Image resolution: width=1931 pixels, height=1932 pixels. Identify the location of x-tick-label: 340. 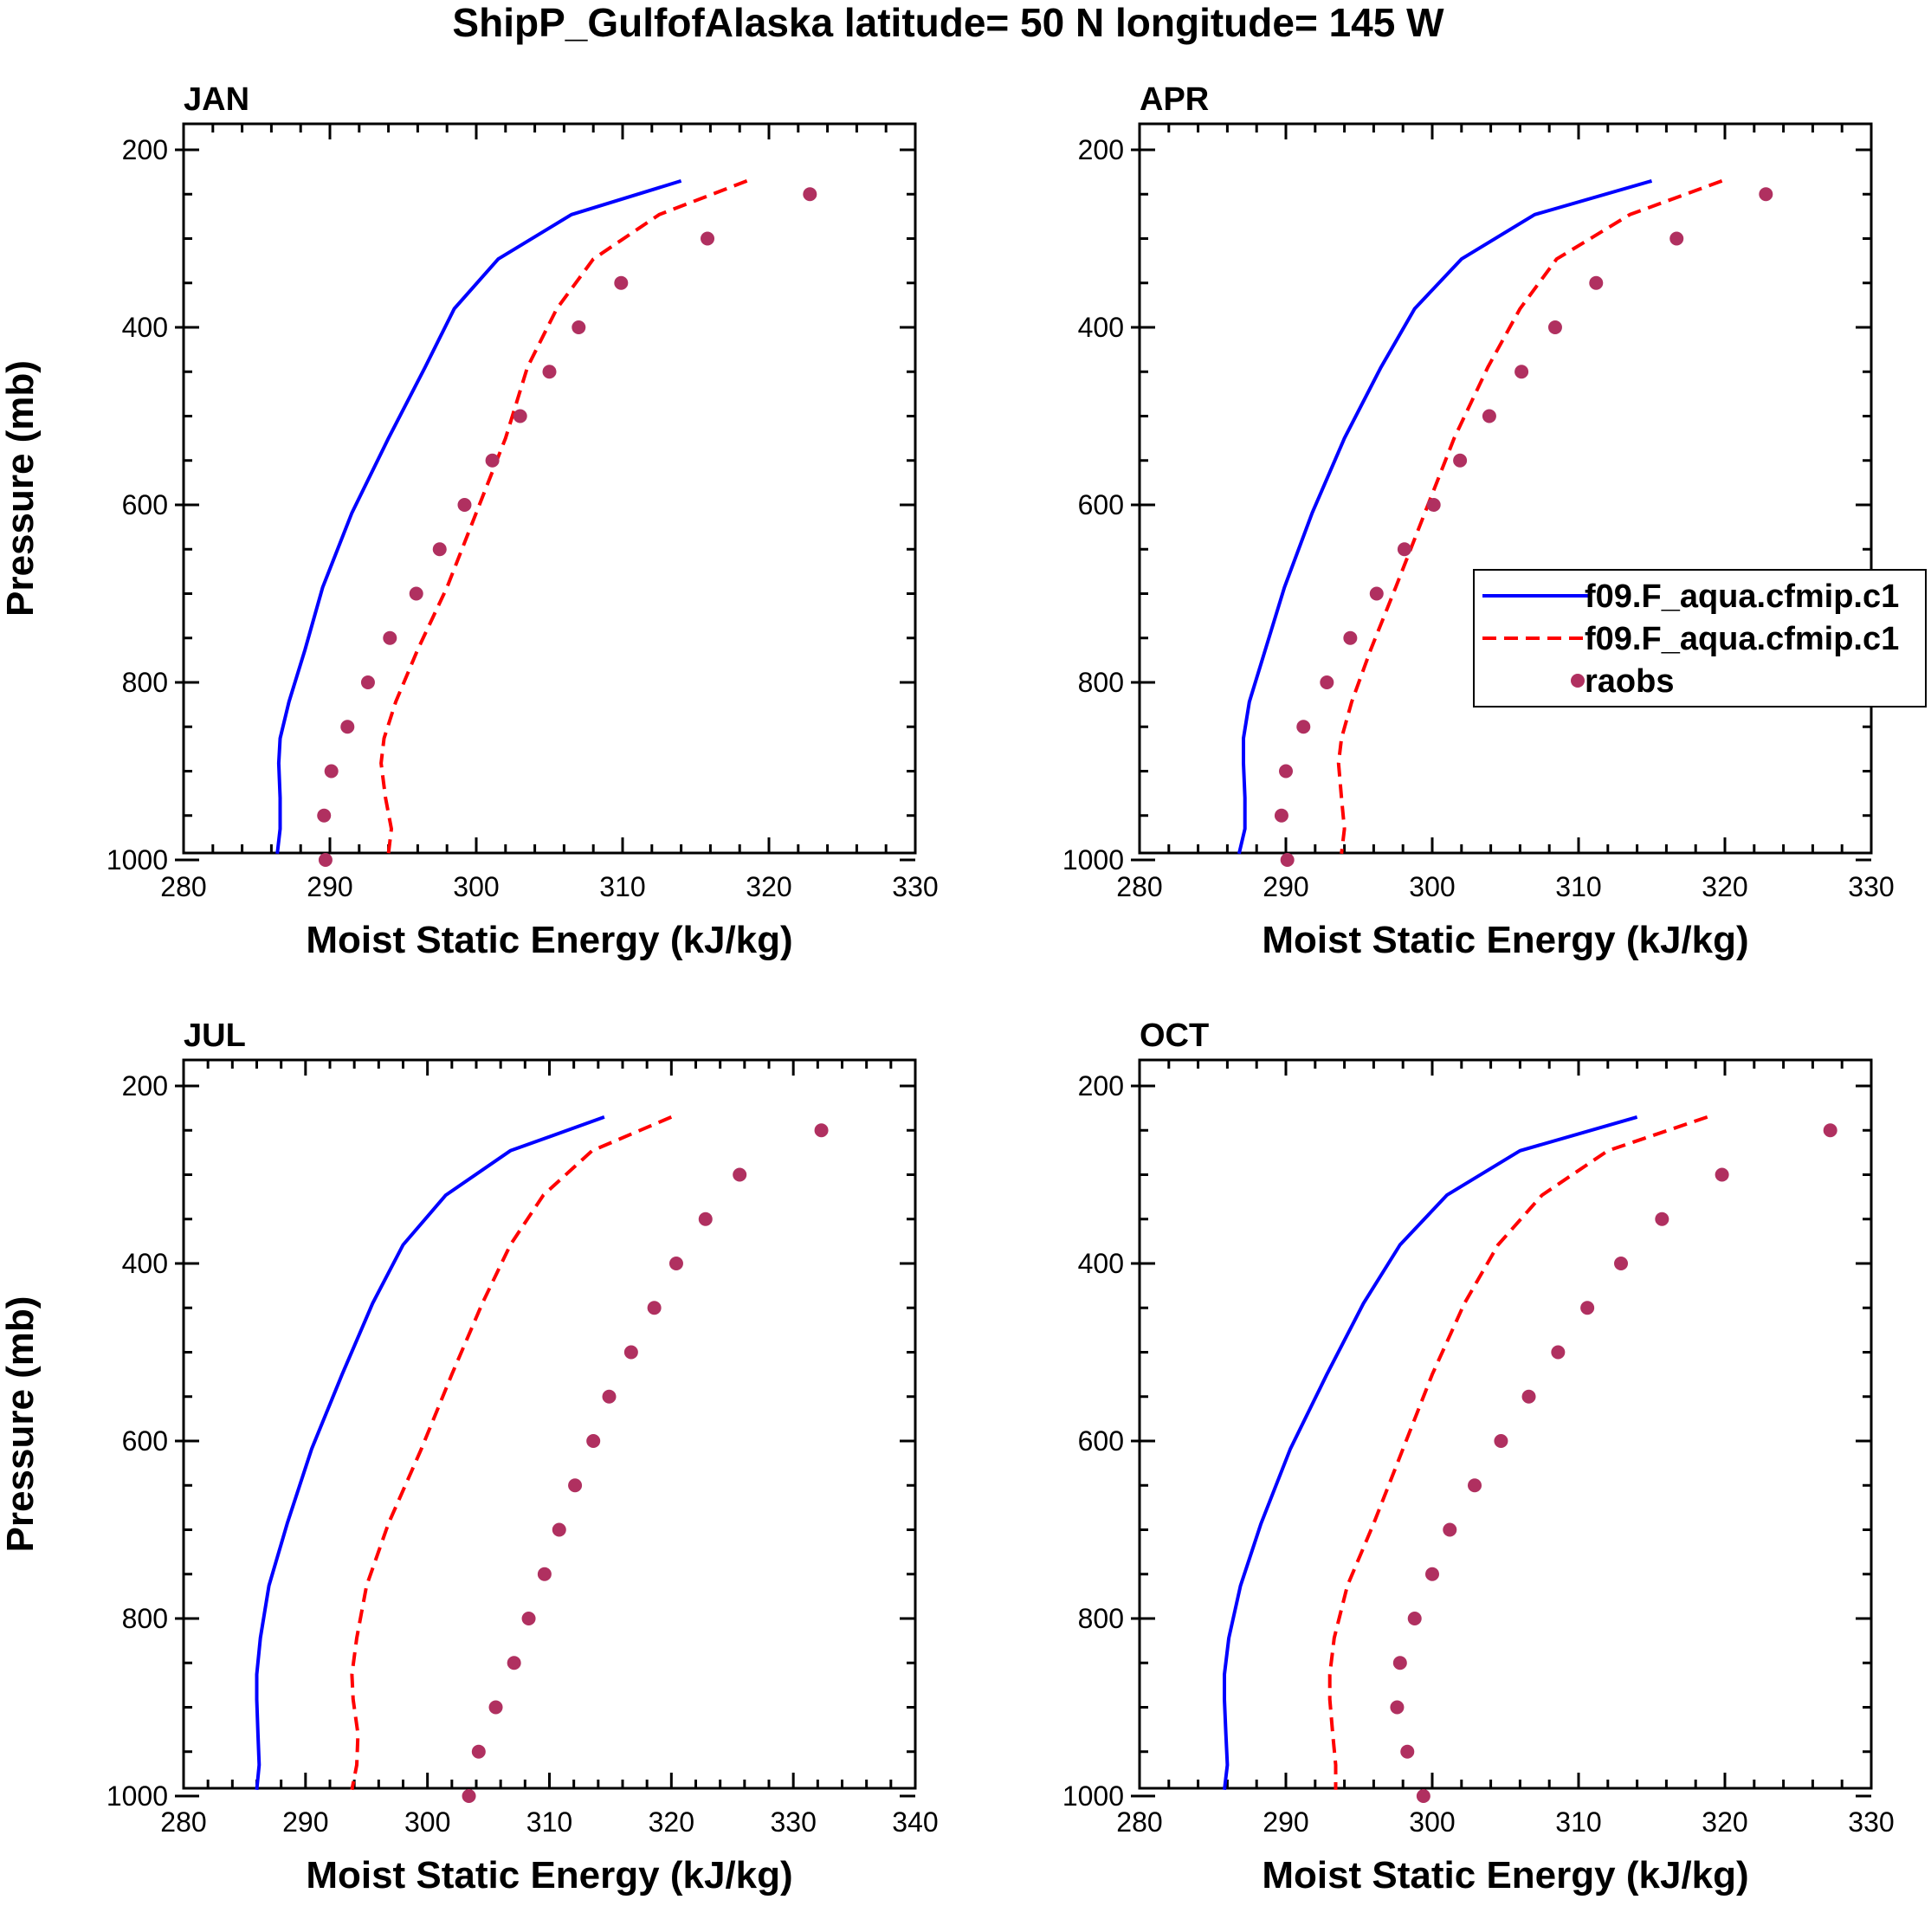
(915, 1822).